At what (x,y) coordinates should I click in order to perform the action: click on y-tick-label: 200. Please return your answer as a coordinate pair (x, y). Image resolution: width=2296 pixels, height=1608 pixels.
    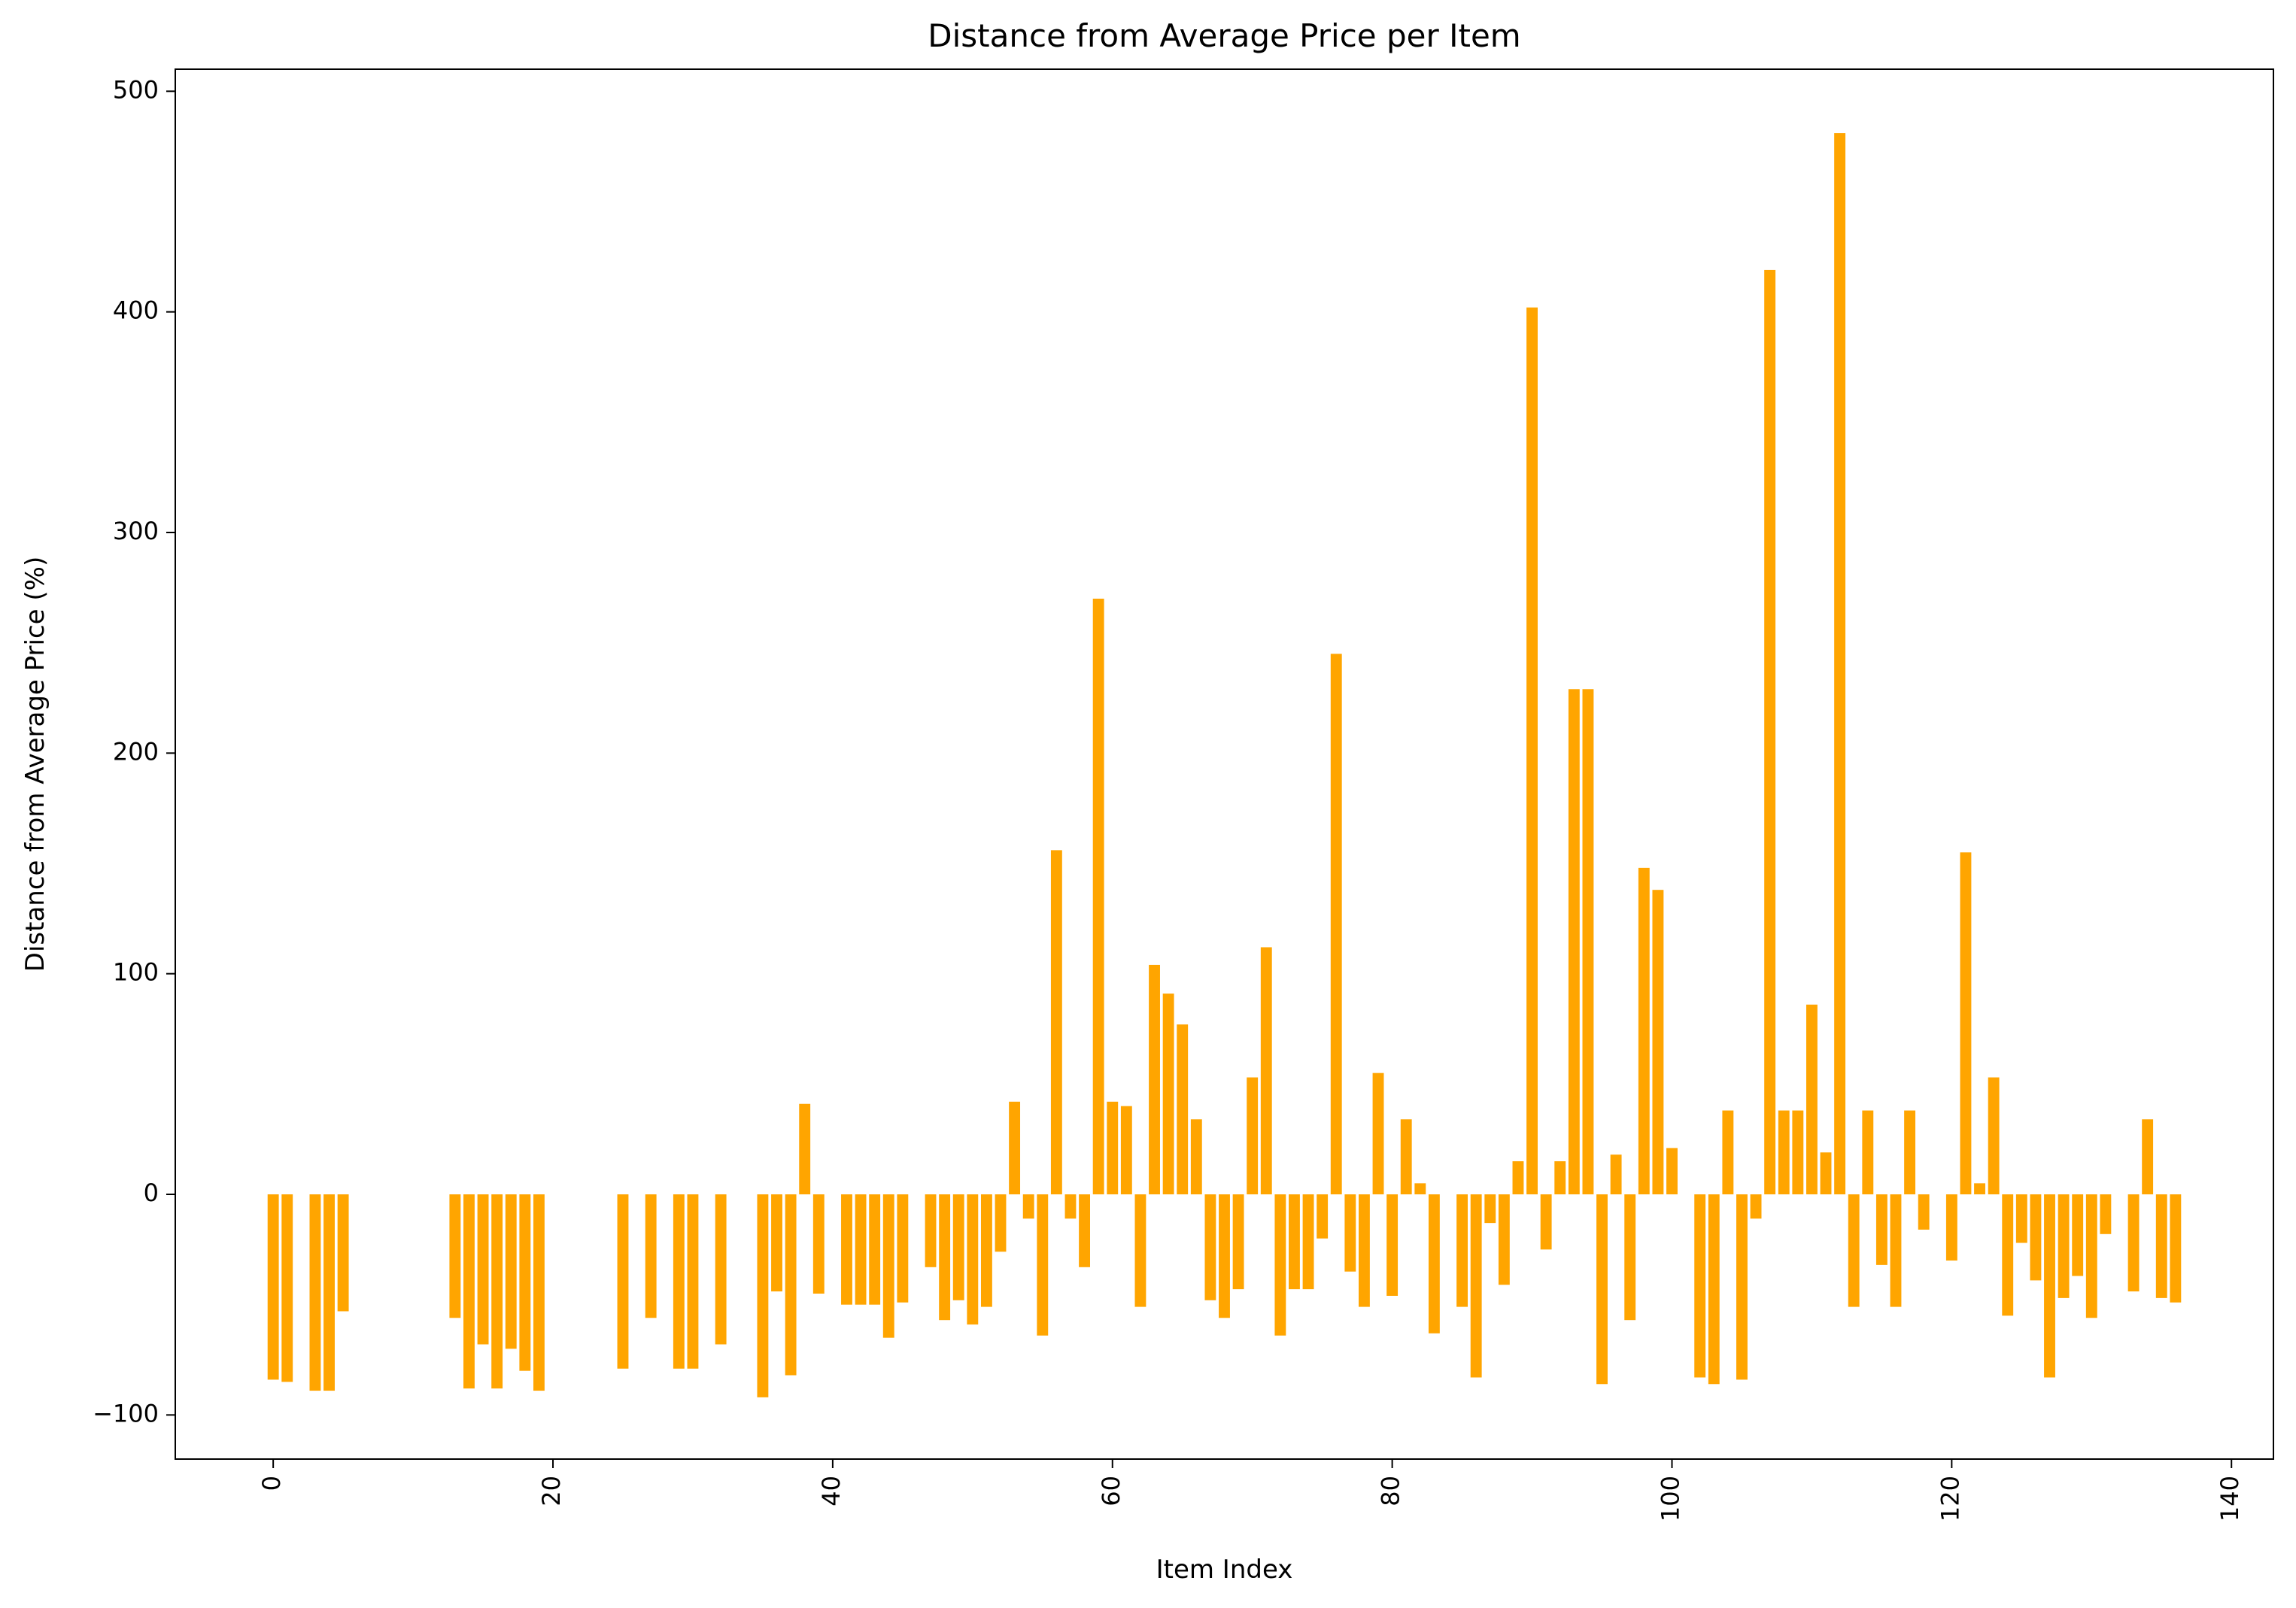
    Looking at the image, I should click on (136, 752).